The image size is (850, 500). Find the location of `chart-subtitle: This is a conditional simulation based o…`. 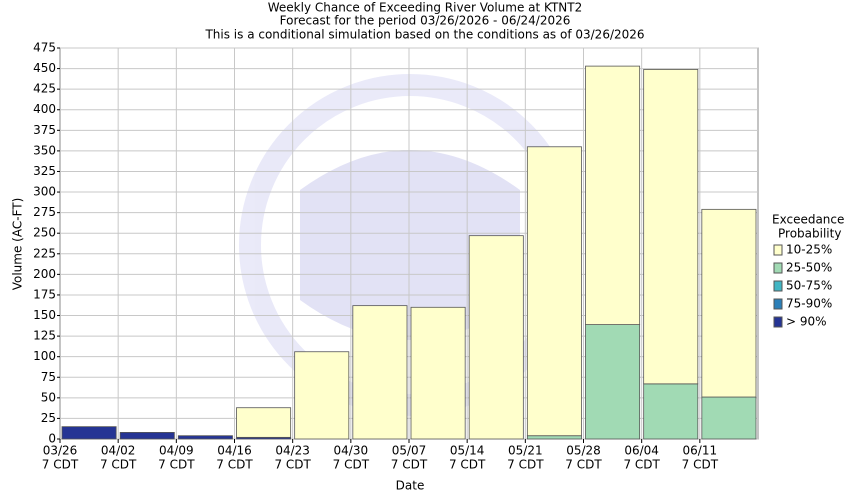

chart-subtitle: This is a conditional simulation based o… is located at coordinates (424, 35).